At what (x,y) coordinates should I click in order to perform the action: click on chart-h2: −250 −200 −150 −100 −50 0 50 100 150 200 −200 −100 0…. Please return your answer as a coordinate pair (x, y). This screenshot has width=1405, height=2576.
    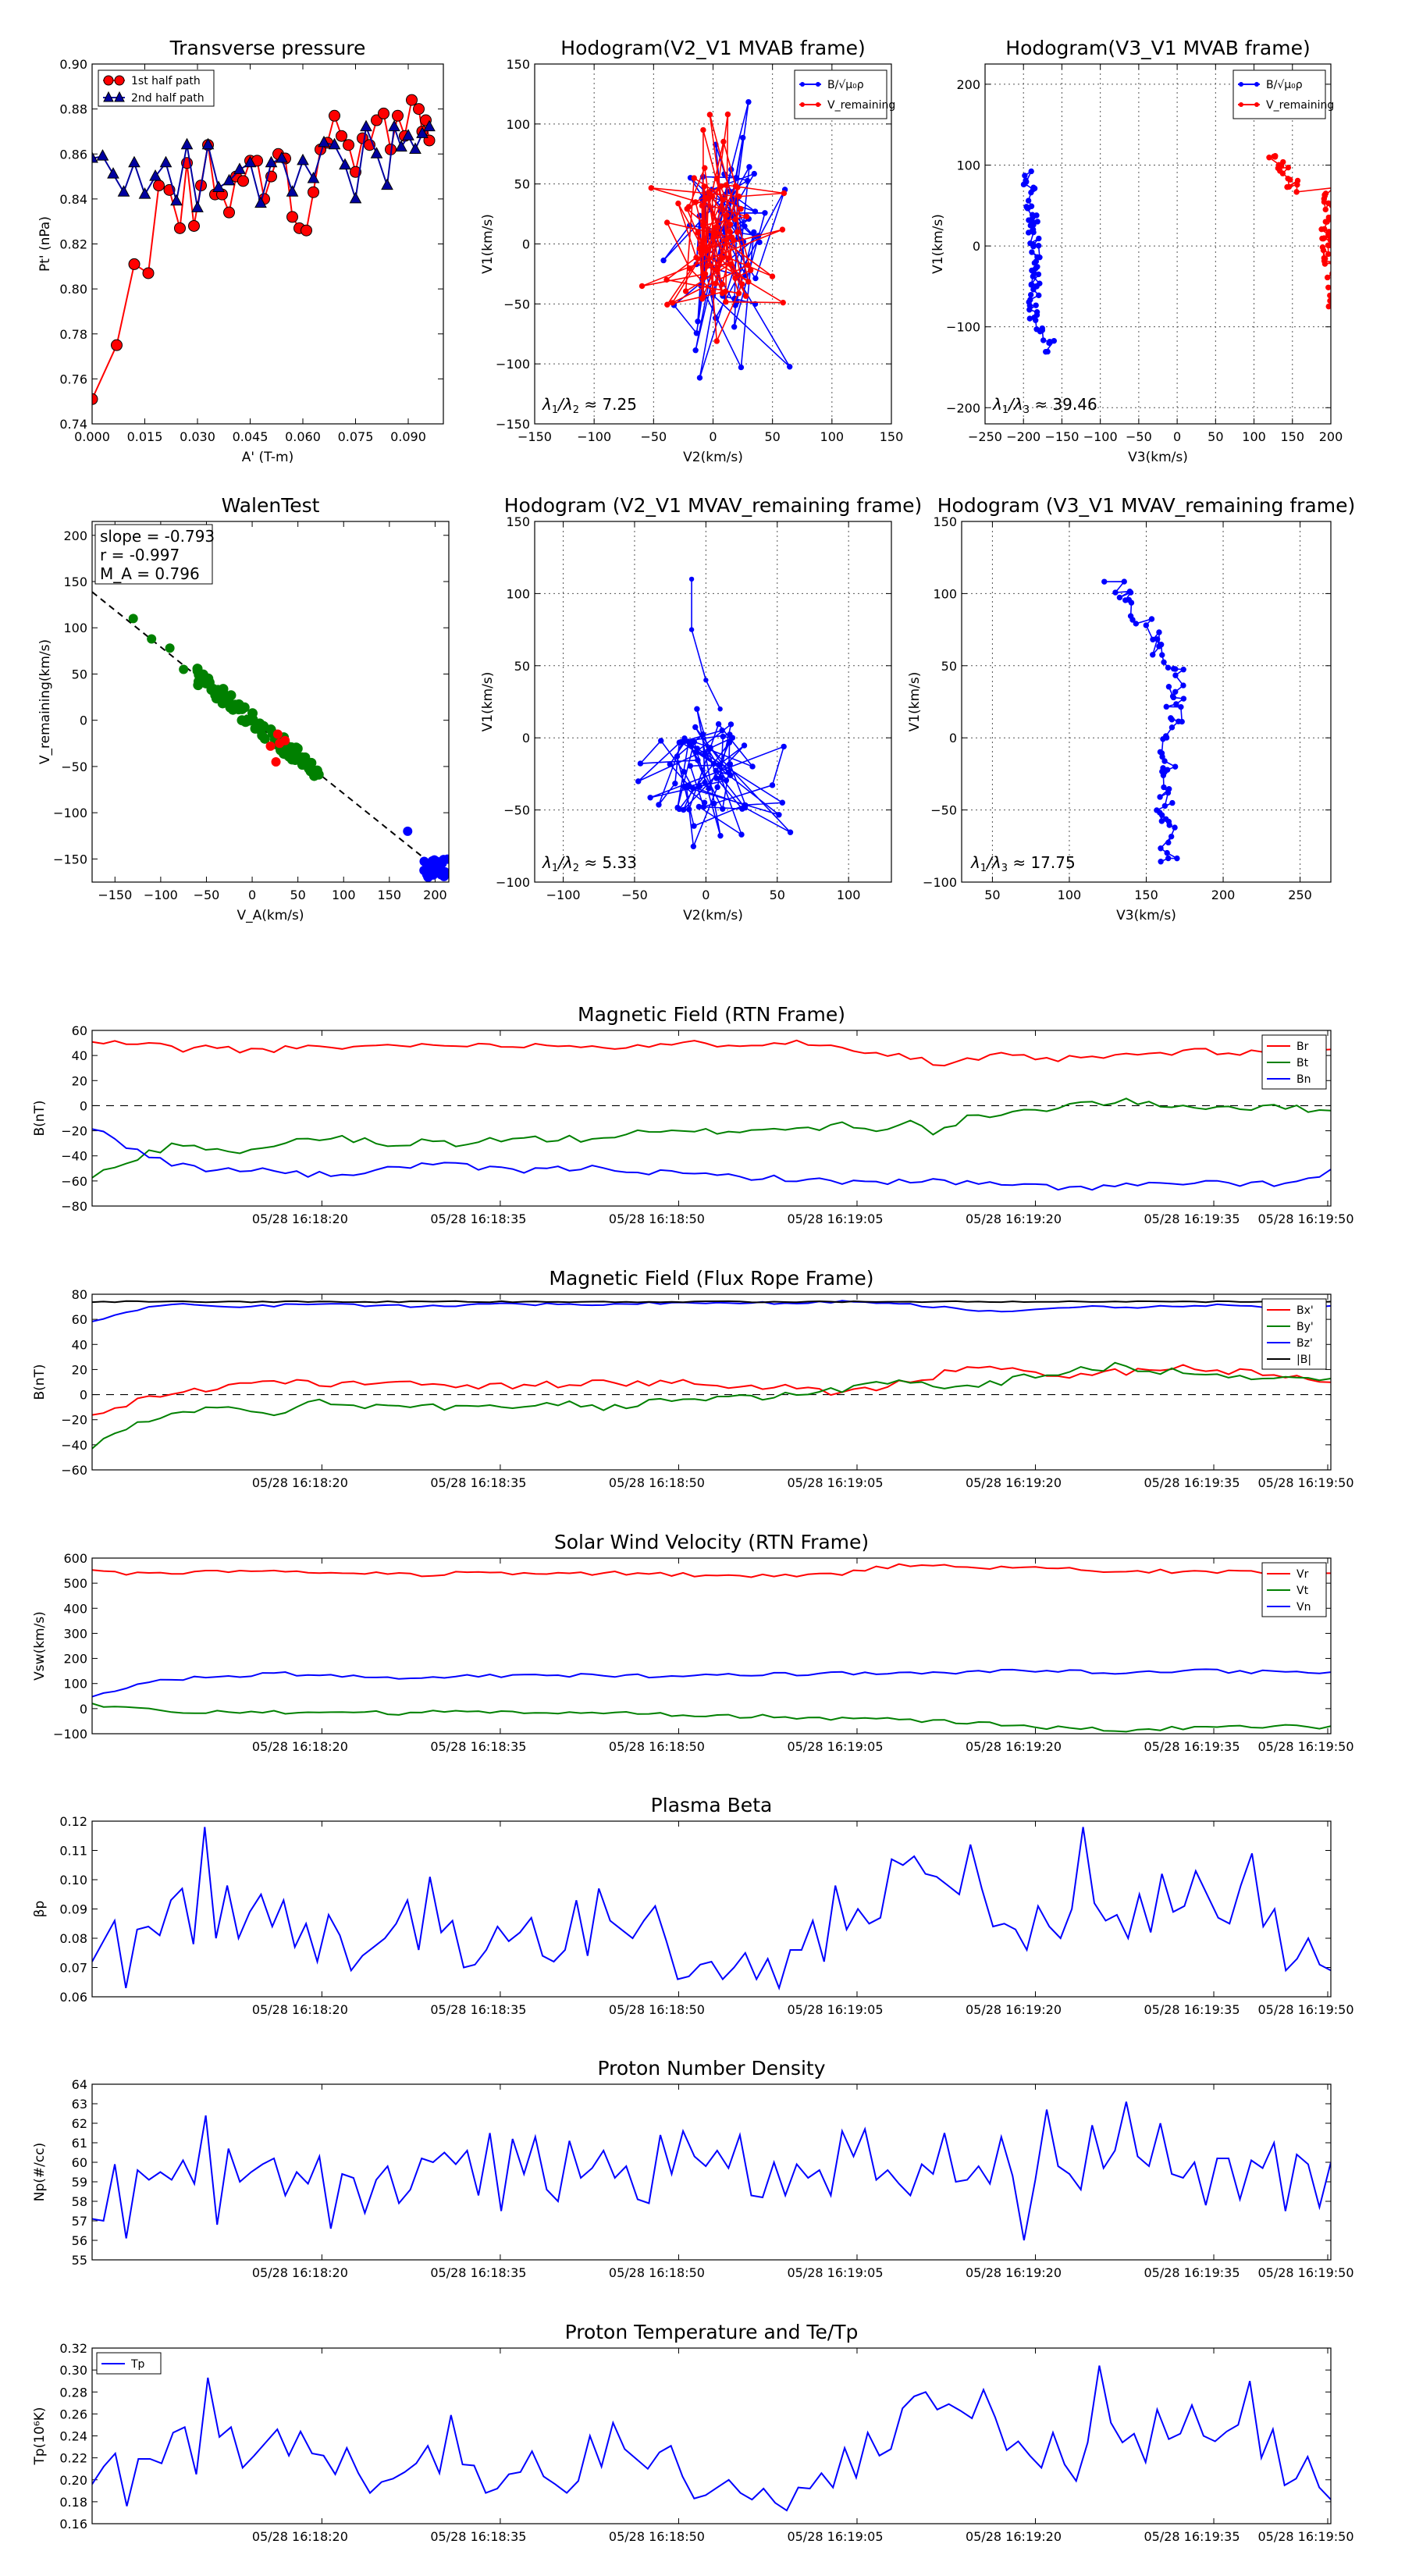
    Looking at the image, I should click on (1137, 251).